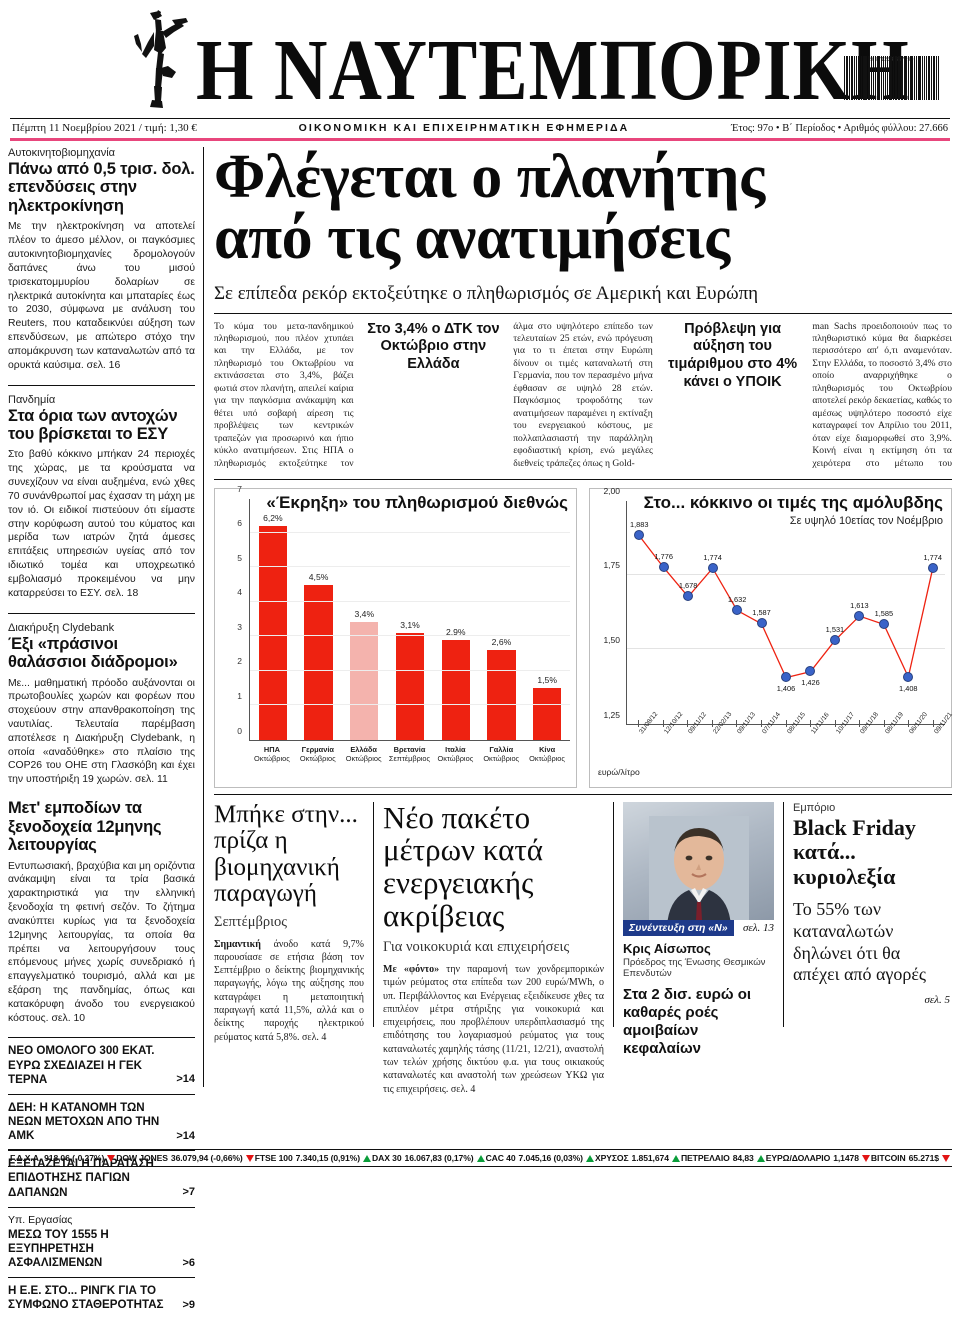 Image resolution: width=960 pixels, height=1319 pixels. What do you see at coordinates (319, 619) in the screenshot?
I see `bar-chart-bar-cell: 4,5%` at bounding box center [319, 619].